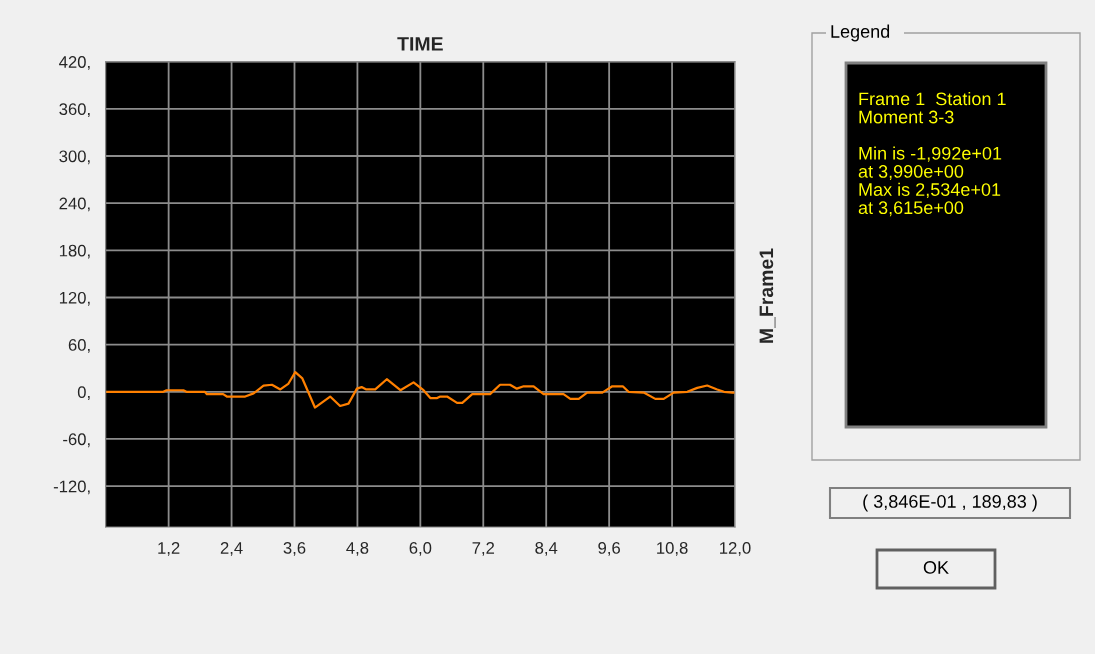 Image resolution: width=1095 pixels, height=654 pixels. What do you see at coordinates (79, 346) in the screenshot?
I see `y-tick-label: 60,` at bounding box center [79, 346].